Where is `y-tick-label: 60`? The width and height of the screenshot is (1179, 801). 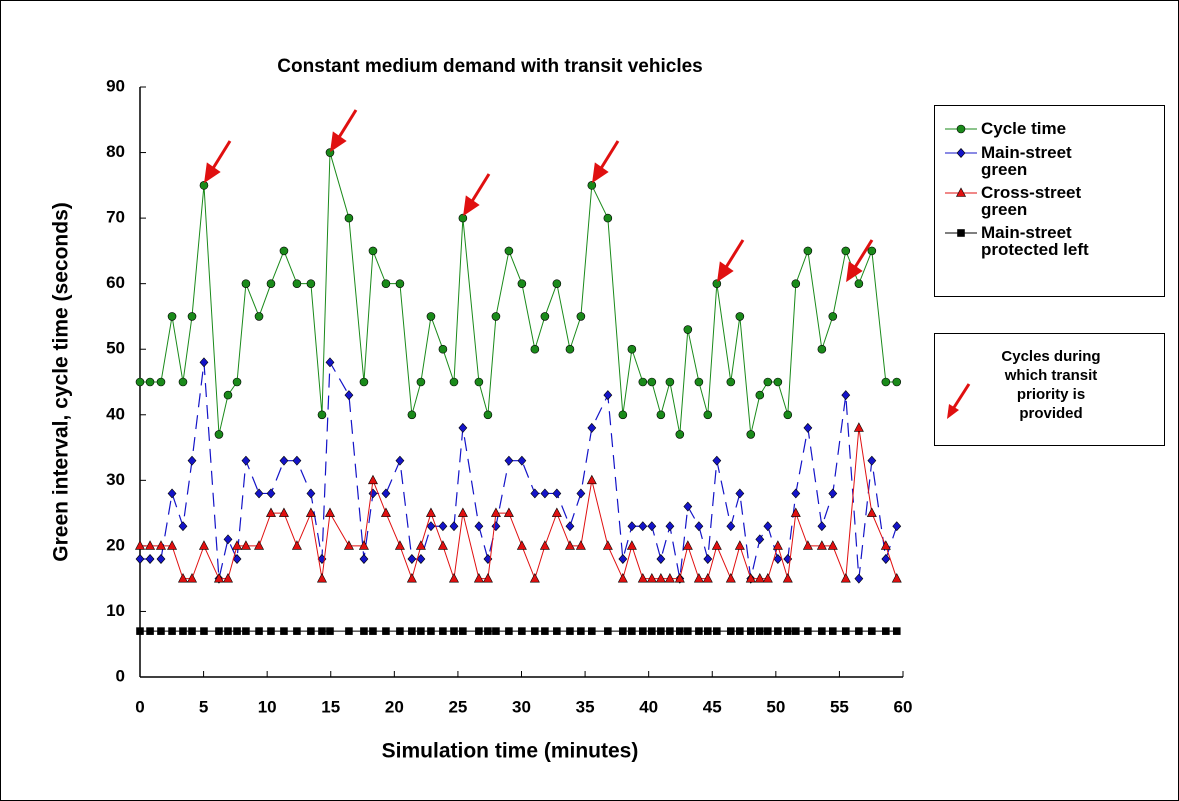 y-tick-label: 60 is located at coordinates (115, 282).